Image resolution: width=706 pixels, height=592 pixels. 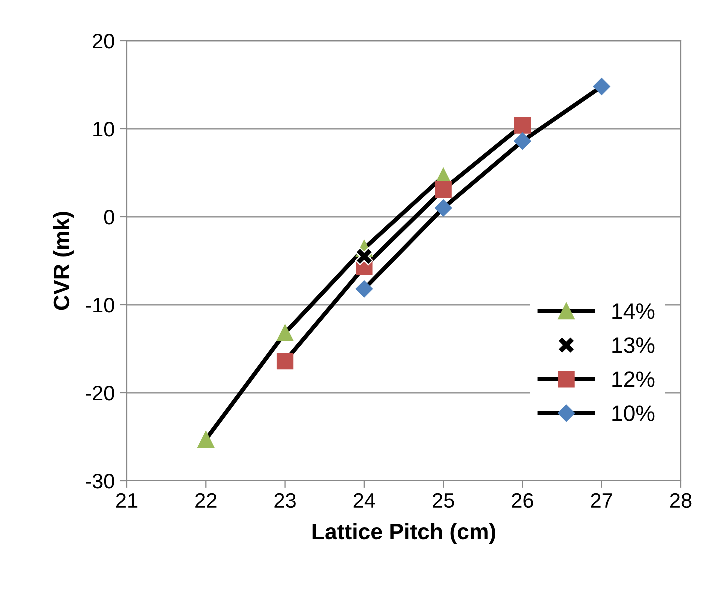 I want to click on x-tick-label: 28, so click(x=681, y=500).